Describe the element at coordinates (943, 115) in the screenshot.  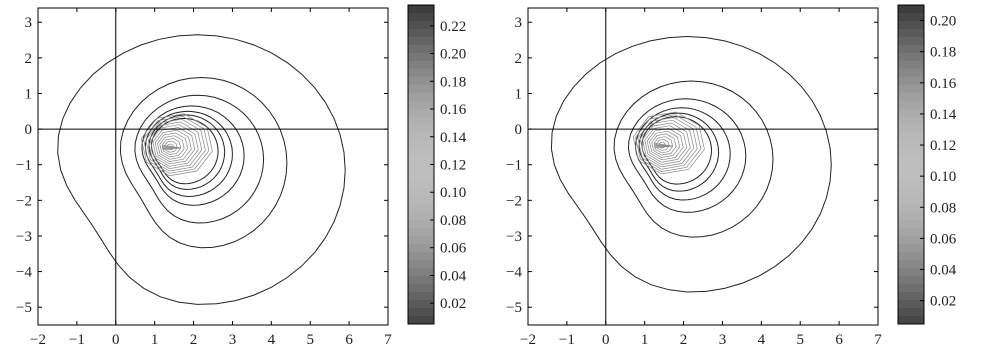
I see `colorbar-tick-label: 0.14` at that location.